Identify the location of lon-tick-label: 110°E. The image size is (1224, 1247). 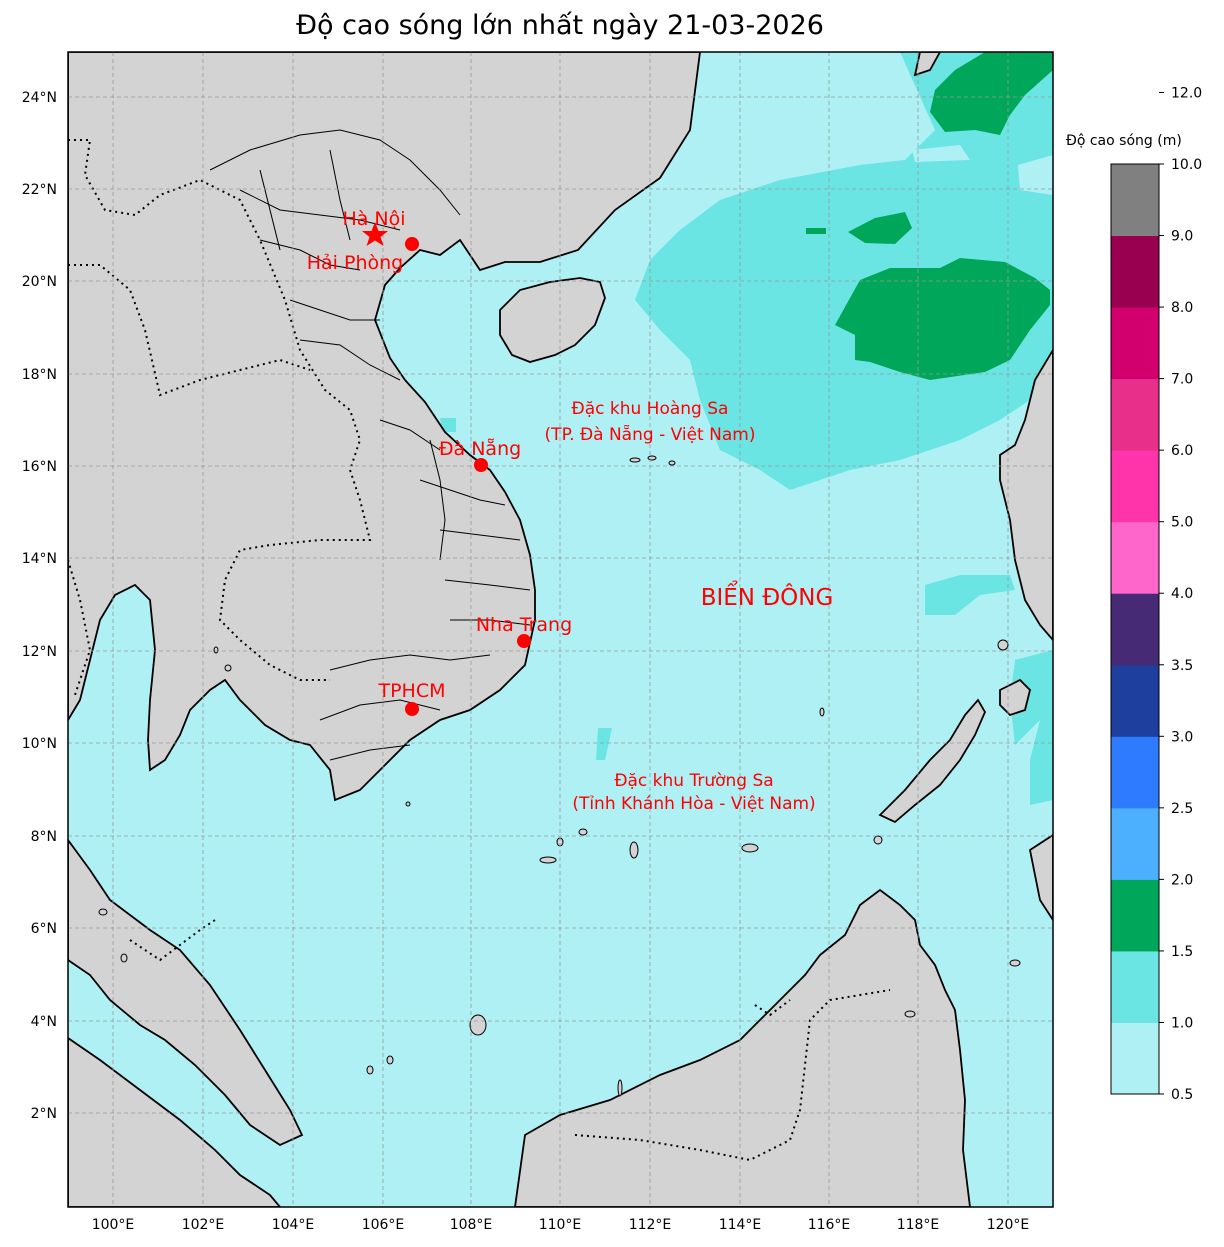
(560, 1225).